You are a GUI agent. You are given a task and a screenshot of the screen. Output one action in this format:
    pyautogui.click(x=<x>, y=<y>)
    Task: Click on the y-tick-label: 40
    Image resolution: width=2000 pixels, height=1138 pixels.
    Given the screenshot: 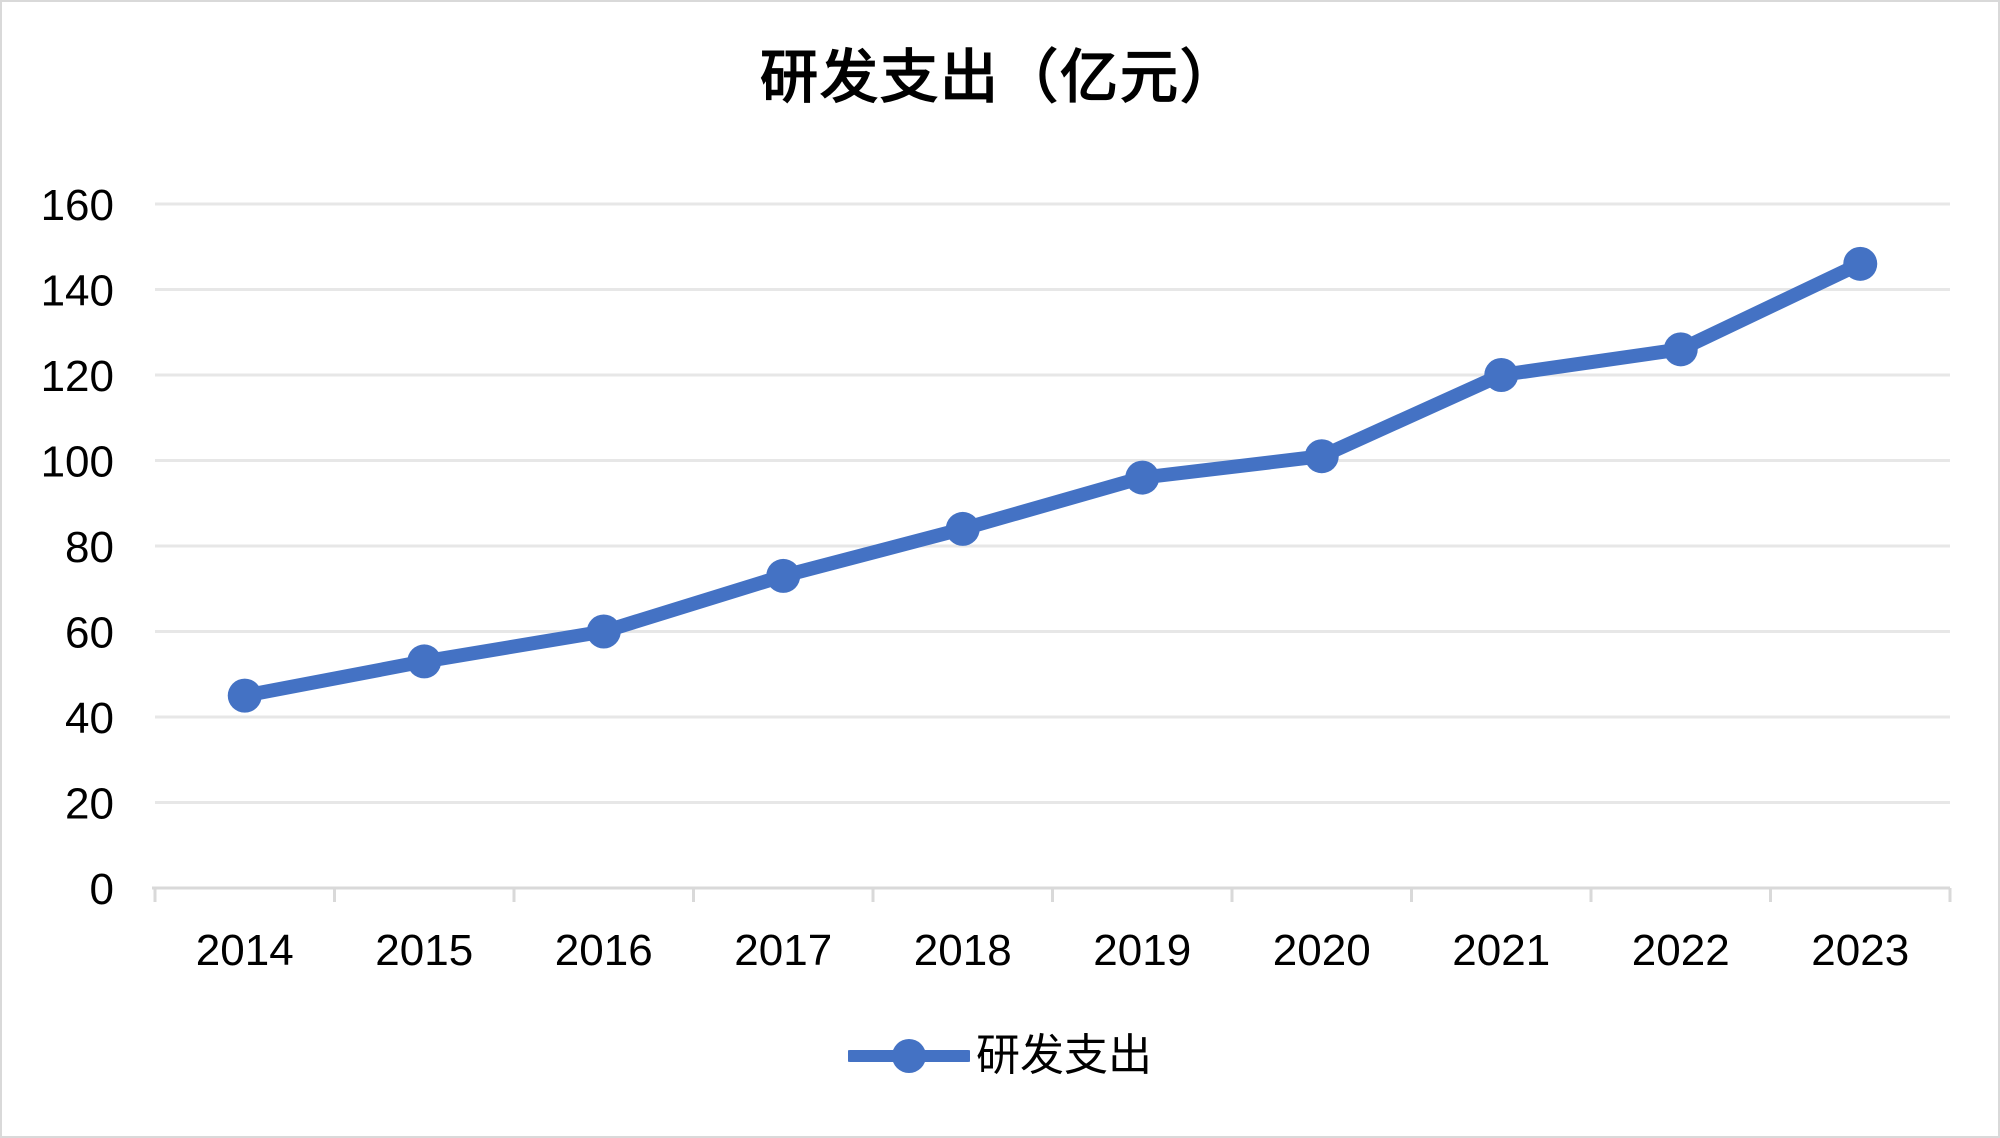 What is the action you would take?
    pyautogui.click(x=89, y=718)
    